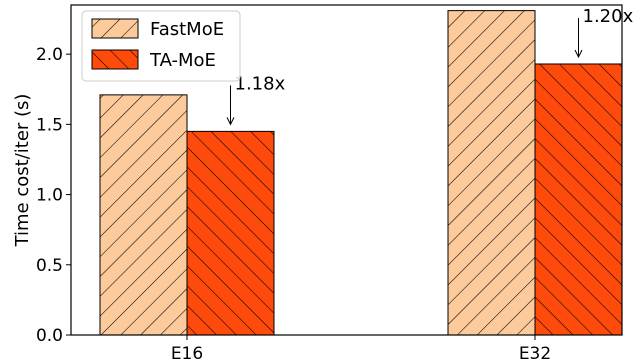 This screenshot has width=638, height=364. I want to click on legend-item-ta-moe: TA-MoE, so click(153, 60).